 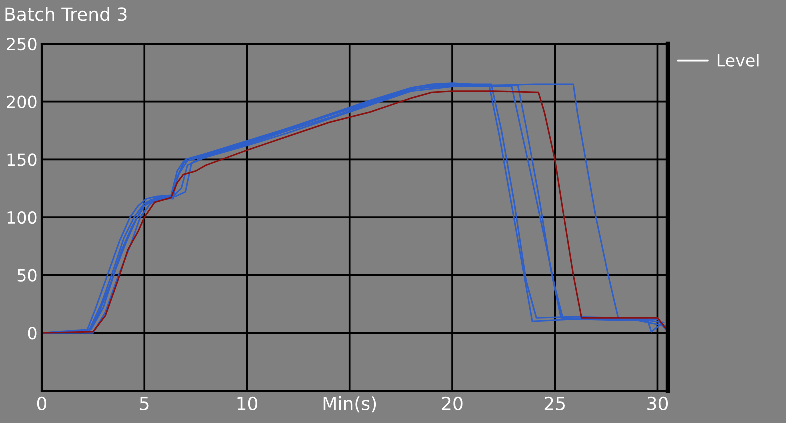 I want to click on y-tick-label: 0, so click(x=32, y=333).